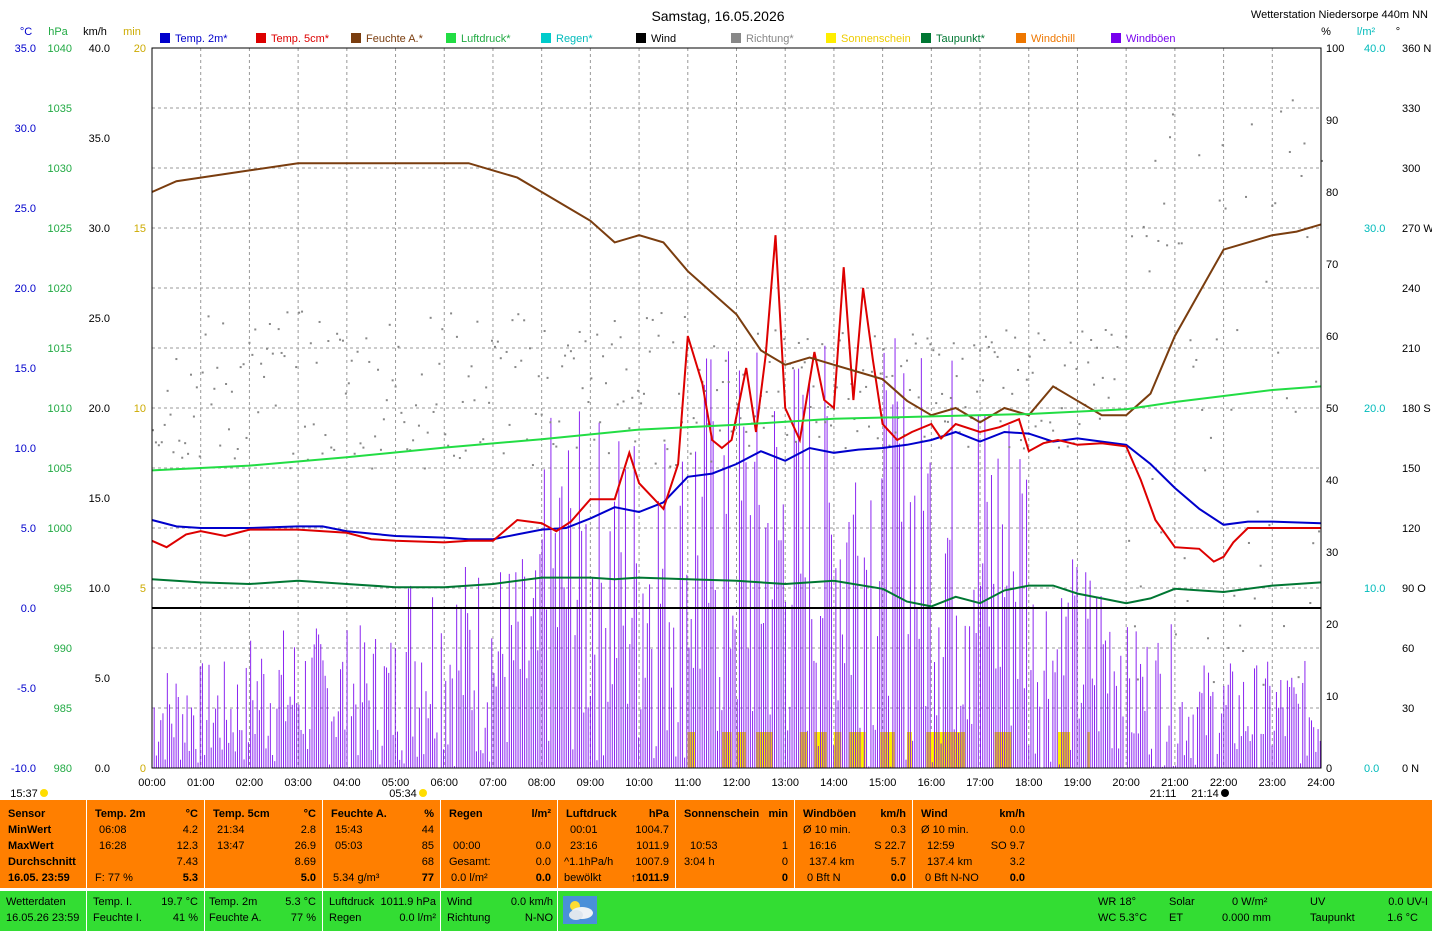 The image size is (1432, 931). What do you see at coordinates (143, 589) in the screenshot?
I see `sun-tick: 5` at bounding box center [143, 589].